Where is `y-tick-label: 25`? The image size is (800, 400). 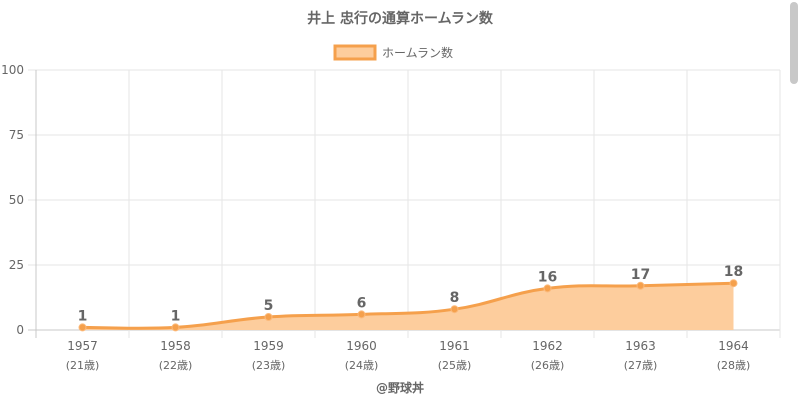
y-tick-label: 25 is located at coordinates (16, 265).